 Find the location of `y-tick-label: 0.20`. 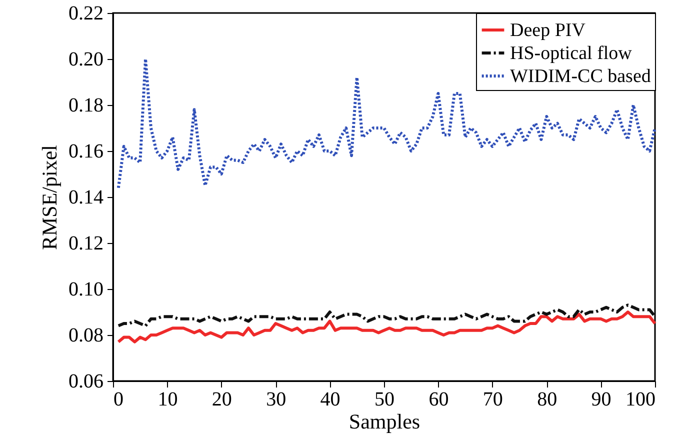

y-tick-label: 0.20 is located at coordinates (86, 59).